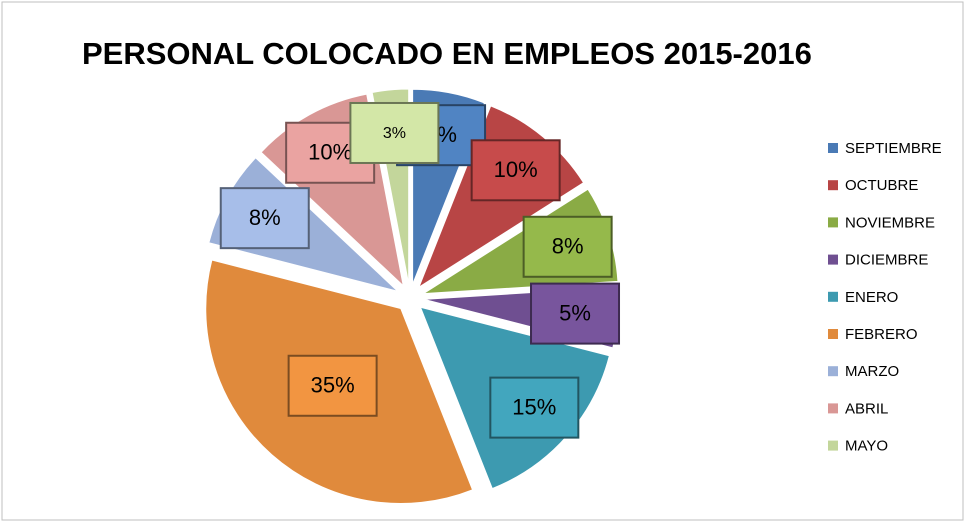 The height and width of the screenshot is (523, 966). I want to click on legend-label: ABRIL, so click(866, 408).